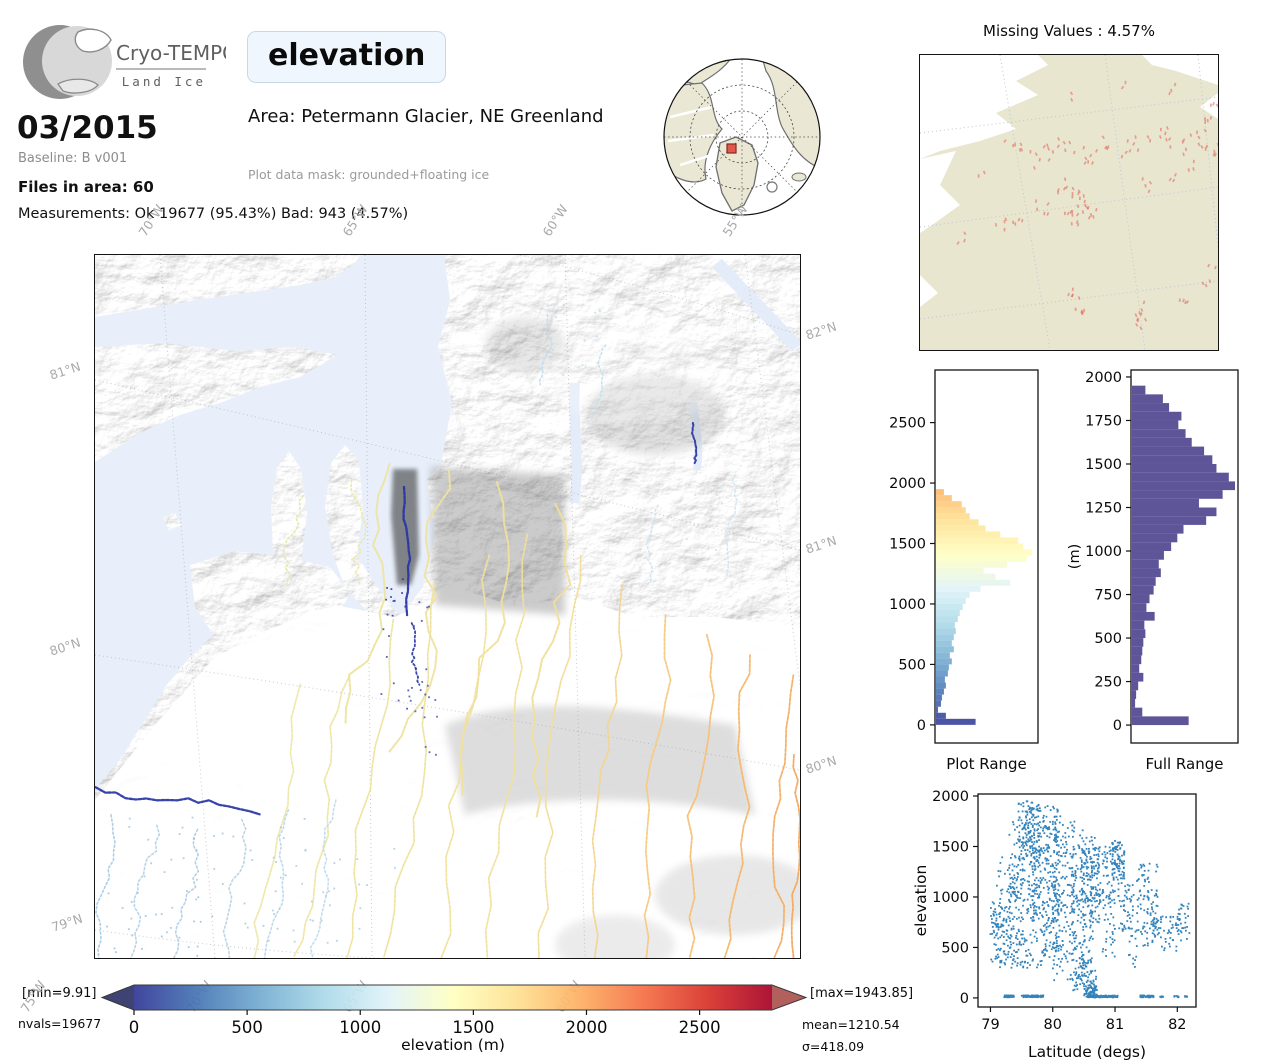 The height and width of the screenshot is (1060, 1272). What do you see at coordinates (1177, 1025) in the screenshot?
I see `svg-text: 82` at bounding box center [1177, 1025].